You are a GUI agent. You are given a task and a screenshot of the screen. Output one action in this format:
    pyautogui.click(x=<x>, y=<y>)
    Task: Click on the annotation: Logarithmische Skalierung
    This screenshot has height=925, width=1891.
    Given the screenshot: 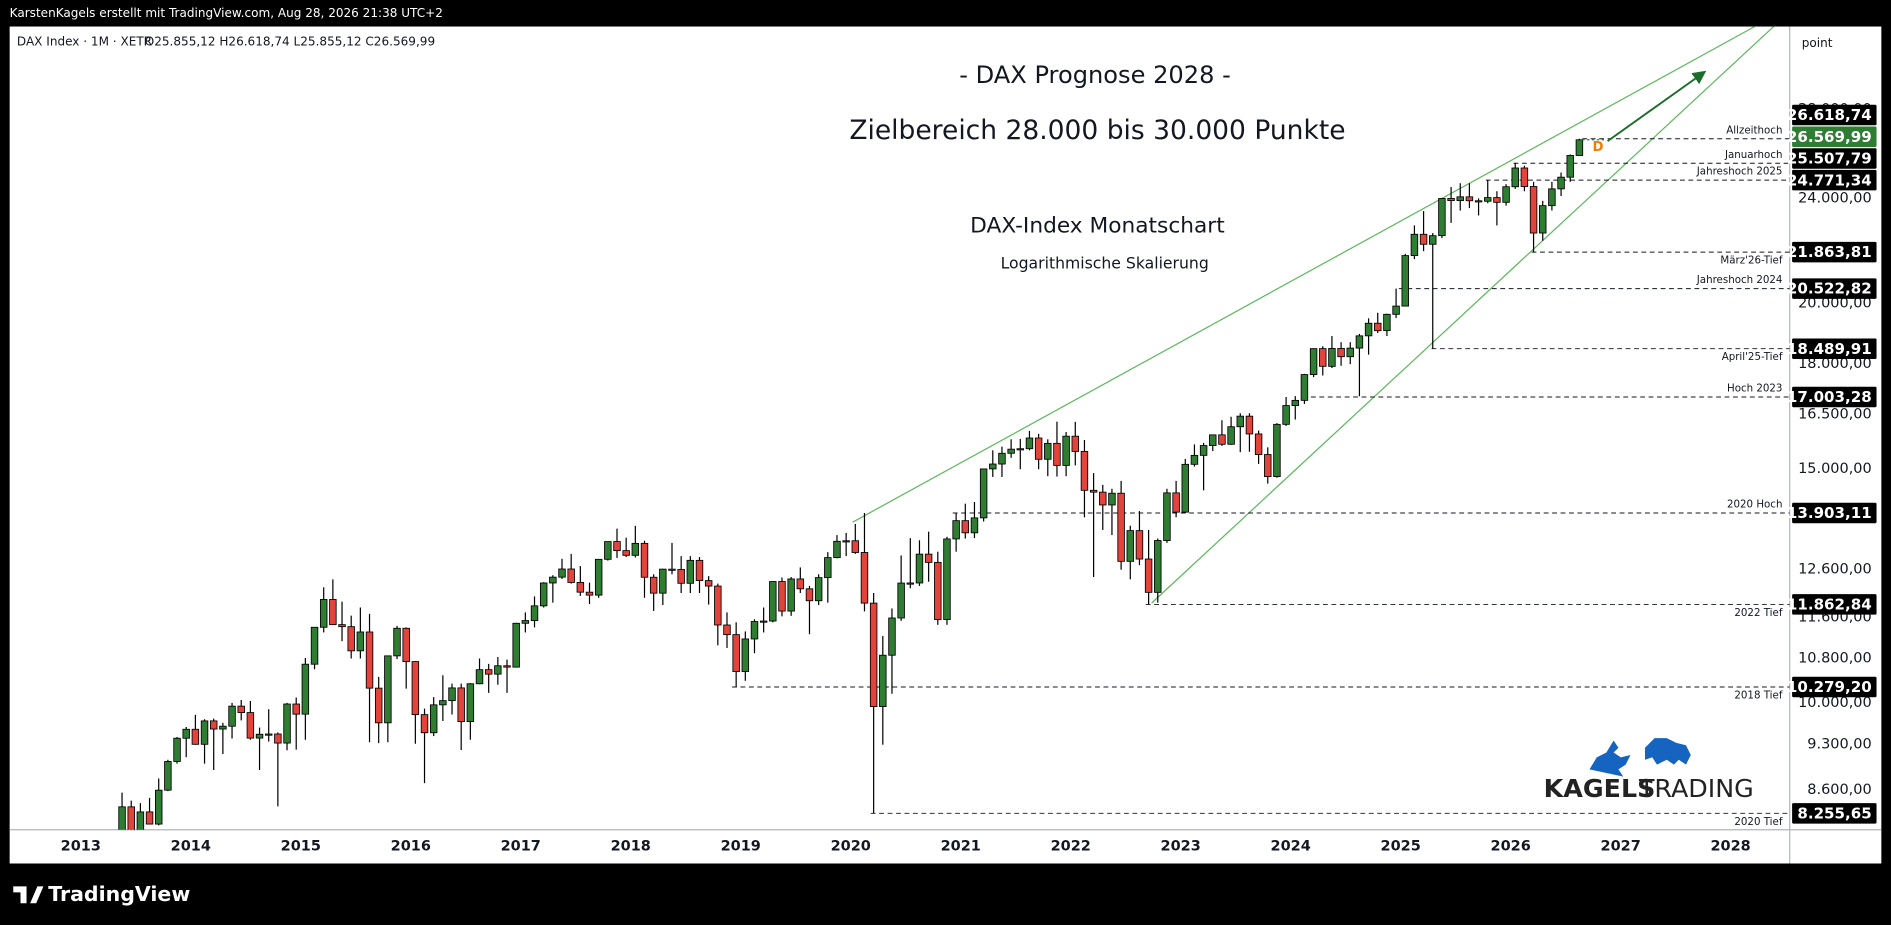 What is the action you would take?
    pyautogui.click(x=1105, y=263)
    